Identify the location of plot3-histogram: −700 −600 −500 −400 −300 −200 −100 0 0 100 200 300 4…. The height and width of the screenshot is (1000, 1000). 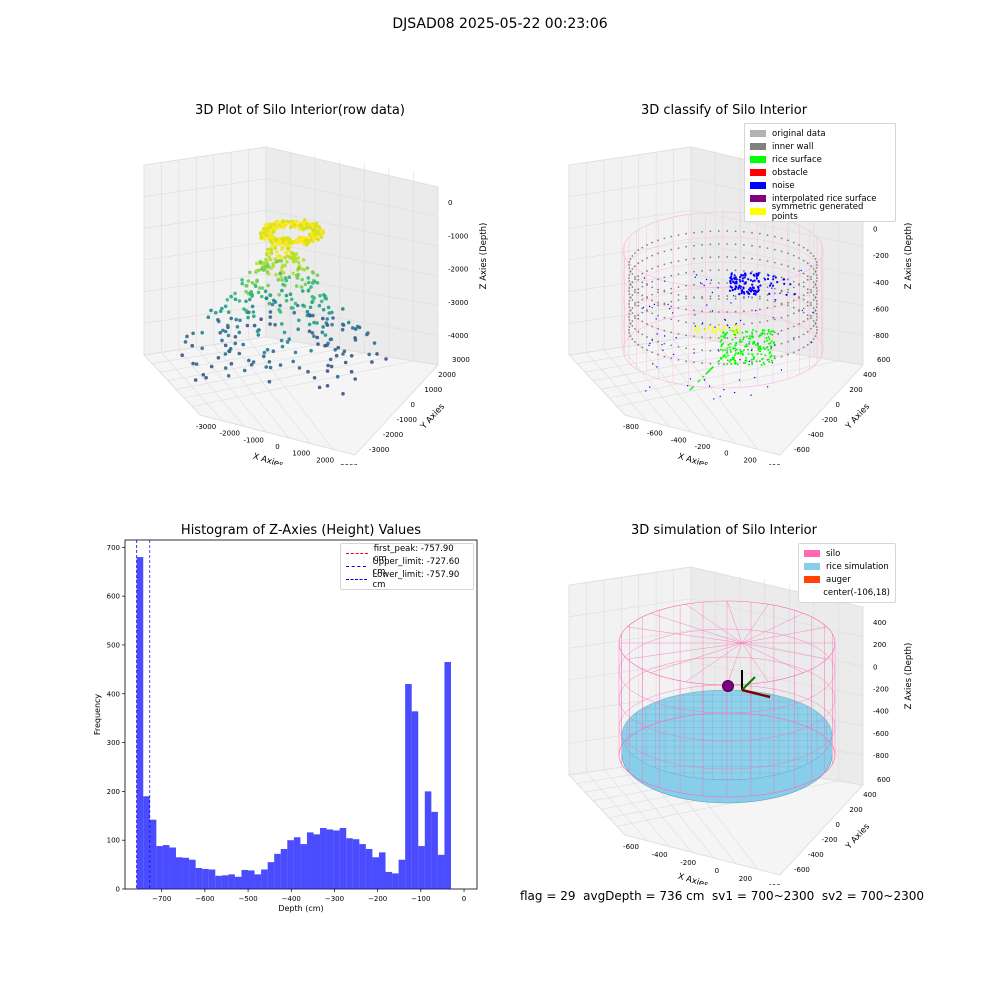
(285, 726).